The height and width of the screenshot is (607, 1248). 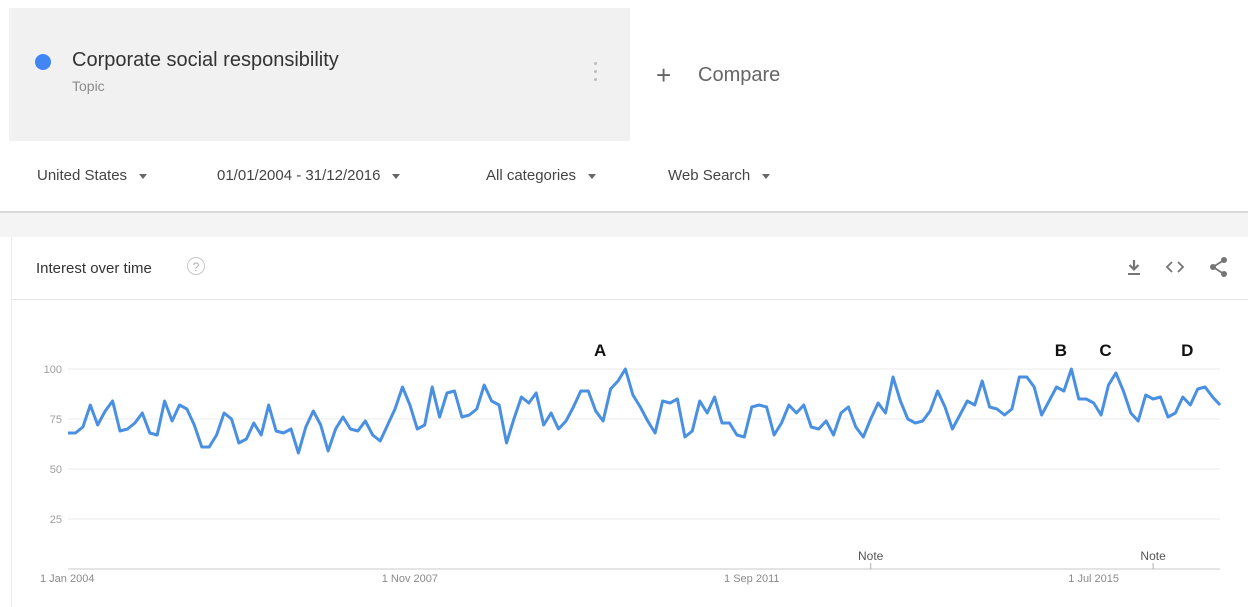 I want to click on term-type: Topic, so click(x=88, y=86).